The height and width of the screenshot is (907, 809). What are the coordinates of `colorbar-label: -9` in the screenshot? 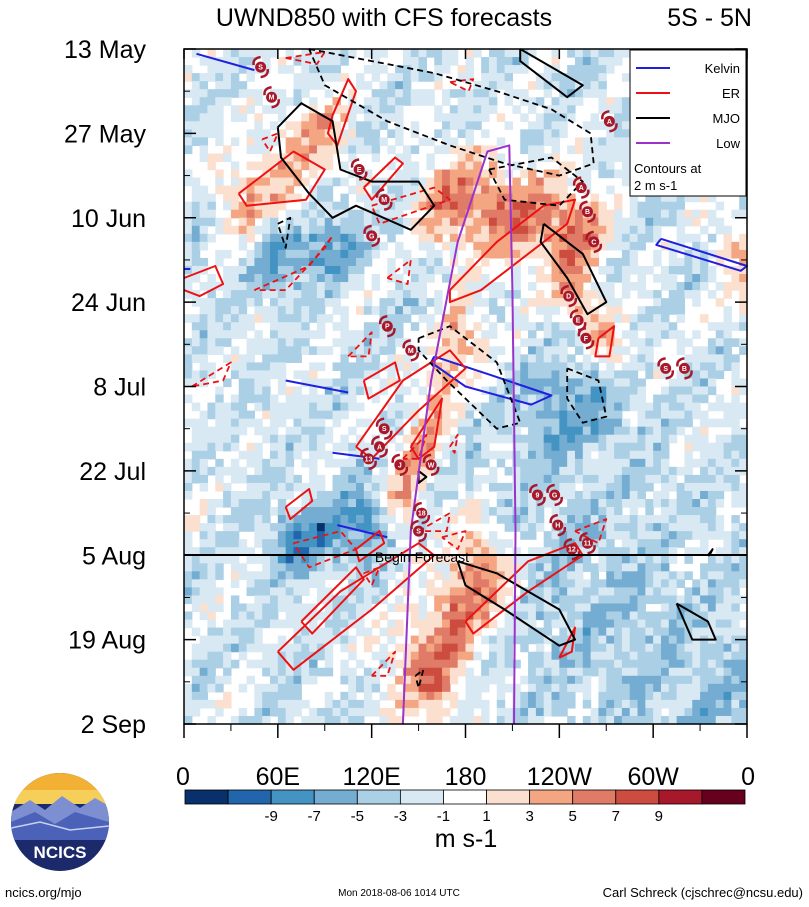 It's located at (270, 816).